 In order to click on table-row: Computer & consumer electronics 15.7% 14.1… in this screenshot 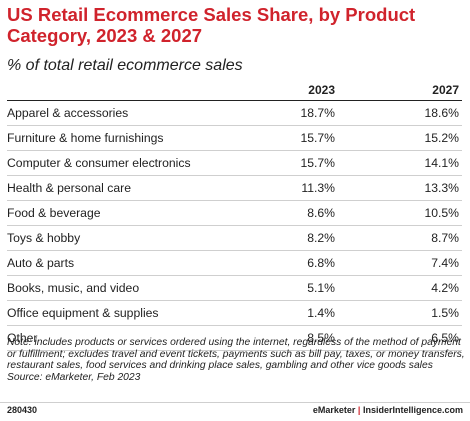, I will do `click(234, 163)`.